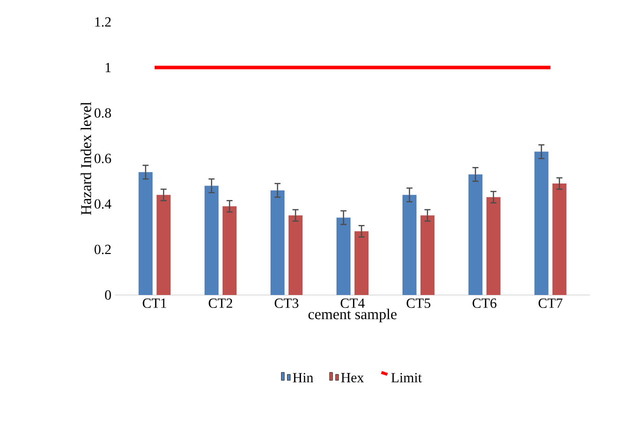  What do you see at coordinates (484, 303) in the screenshot?
I see `x-tick-label: CT6` at bounding box center [484, 303].